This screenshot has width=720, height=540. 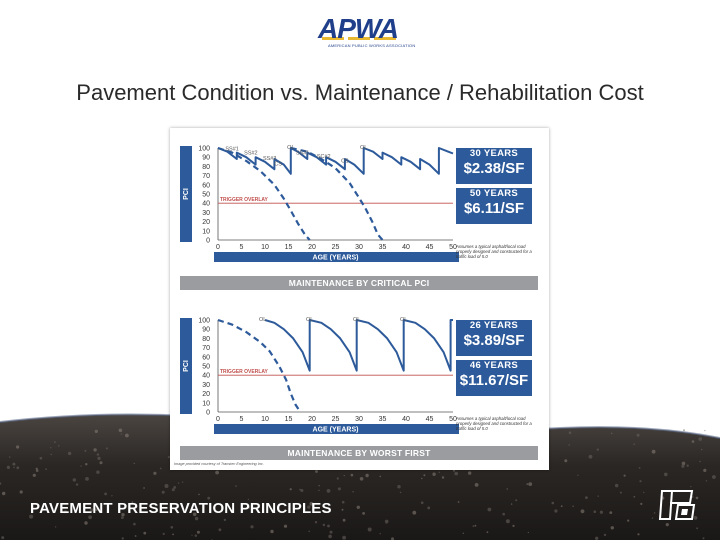 I want to click on card-cost: $2.38/SF, so click(x=494, y=168).